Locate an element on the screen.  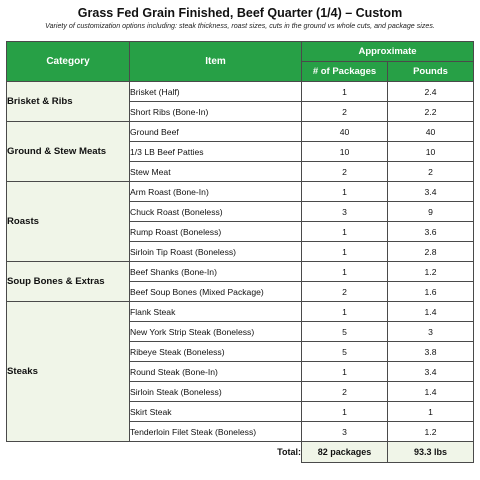
category-cell: Soup Bones & Extras is located at coordinates (68, 281).